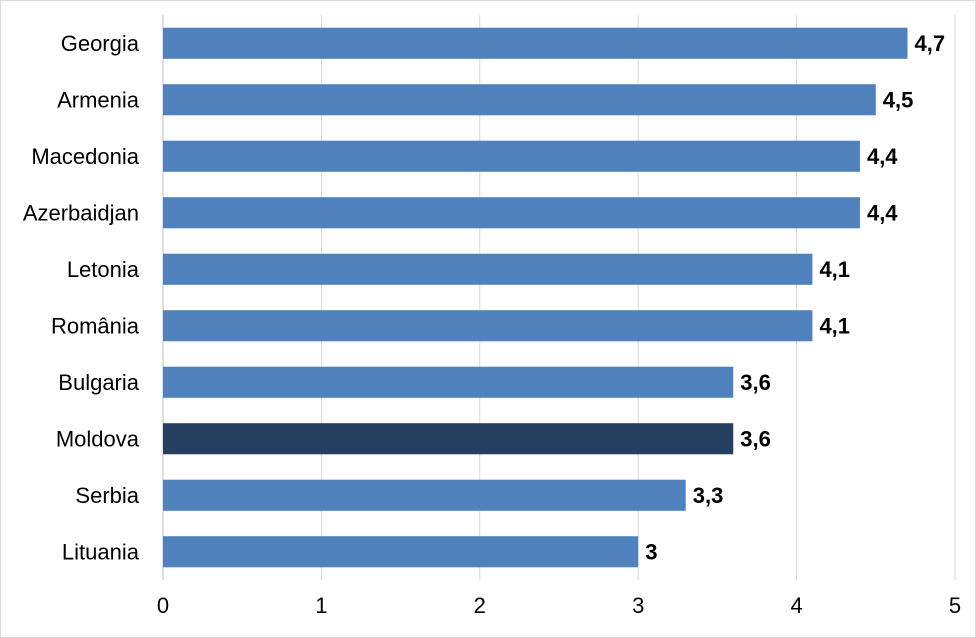 The width and height of the screenshot is (976, 638). What do you see at coordinates (488, 269) in the screenshot?
I see `bar-letonia` at bounding box center [488, 269].